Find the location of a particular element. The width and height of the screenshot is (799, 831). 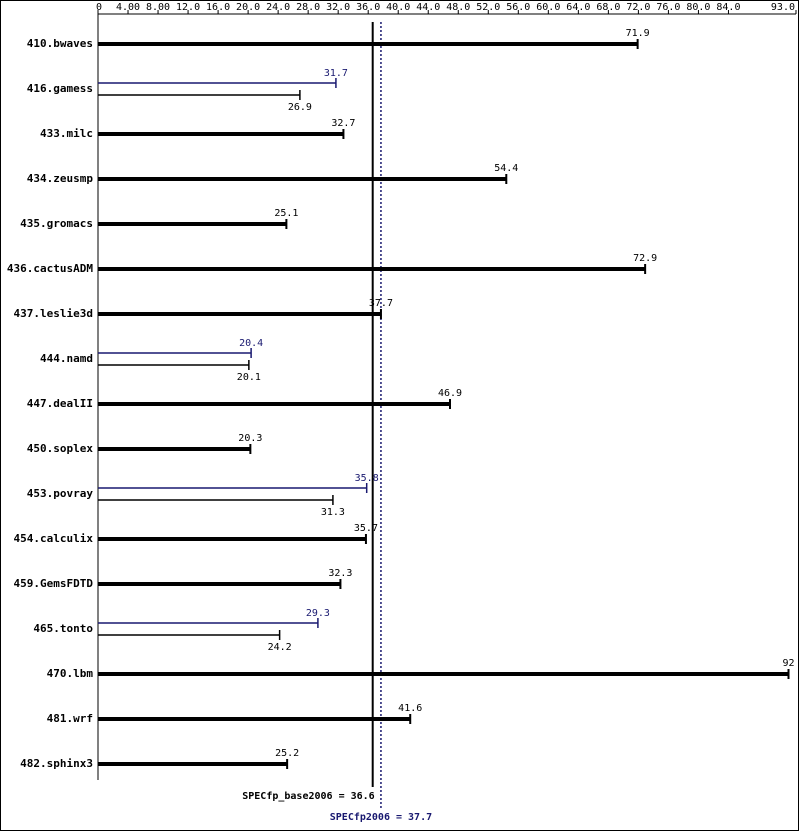

category-label: 454.calculix is located at coordinates (54, 538).